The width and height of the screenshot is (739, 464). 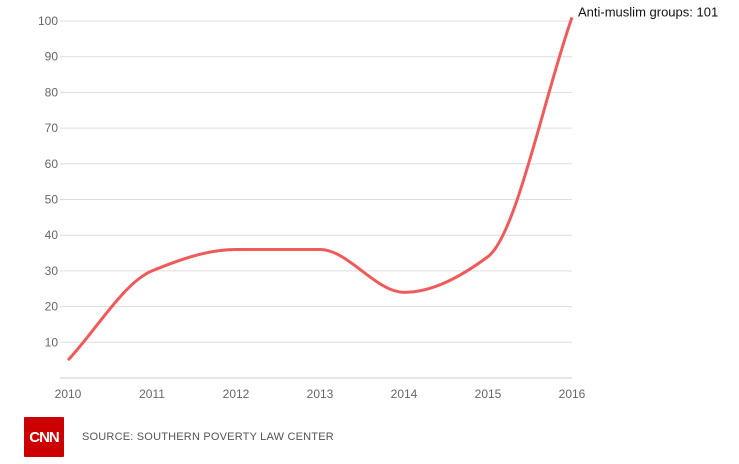 I want to click on annotation-label: Anti-muslim groups: 101, so click(x=648, y=11).